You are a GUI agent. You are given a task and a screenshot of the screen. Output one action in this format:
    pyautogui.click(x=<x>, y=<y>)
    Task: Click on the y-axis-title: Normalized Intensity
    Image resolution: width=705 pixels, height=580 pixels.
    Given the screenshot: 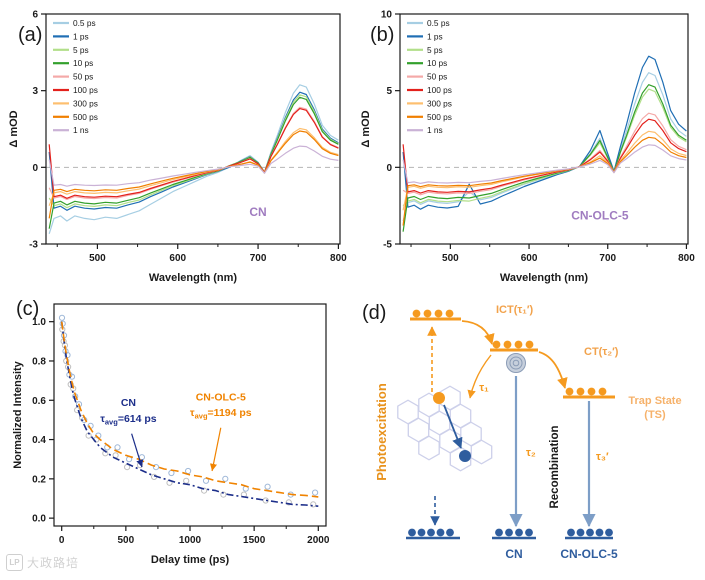 What is the action you would take?
    pyautogui.click(x=18, y=414)
    